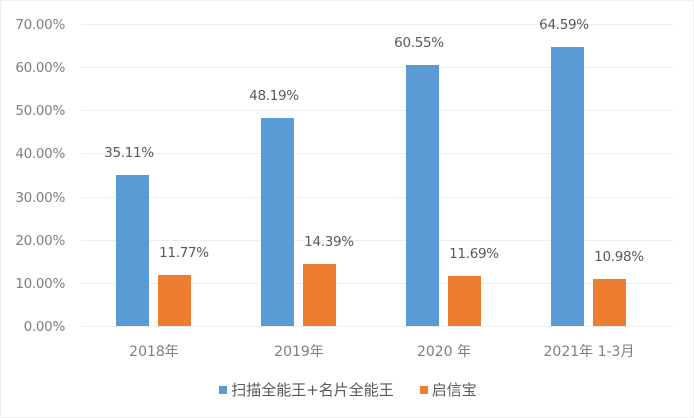 The width and height of the screenshot is (694, 418). I want to click on x-tick-label: 2018年, so click(154, 352).